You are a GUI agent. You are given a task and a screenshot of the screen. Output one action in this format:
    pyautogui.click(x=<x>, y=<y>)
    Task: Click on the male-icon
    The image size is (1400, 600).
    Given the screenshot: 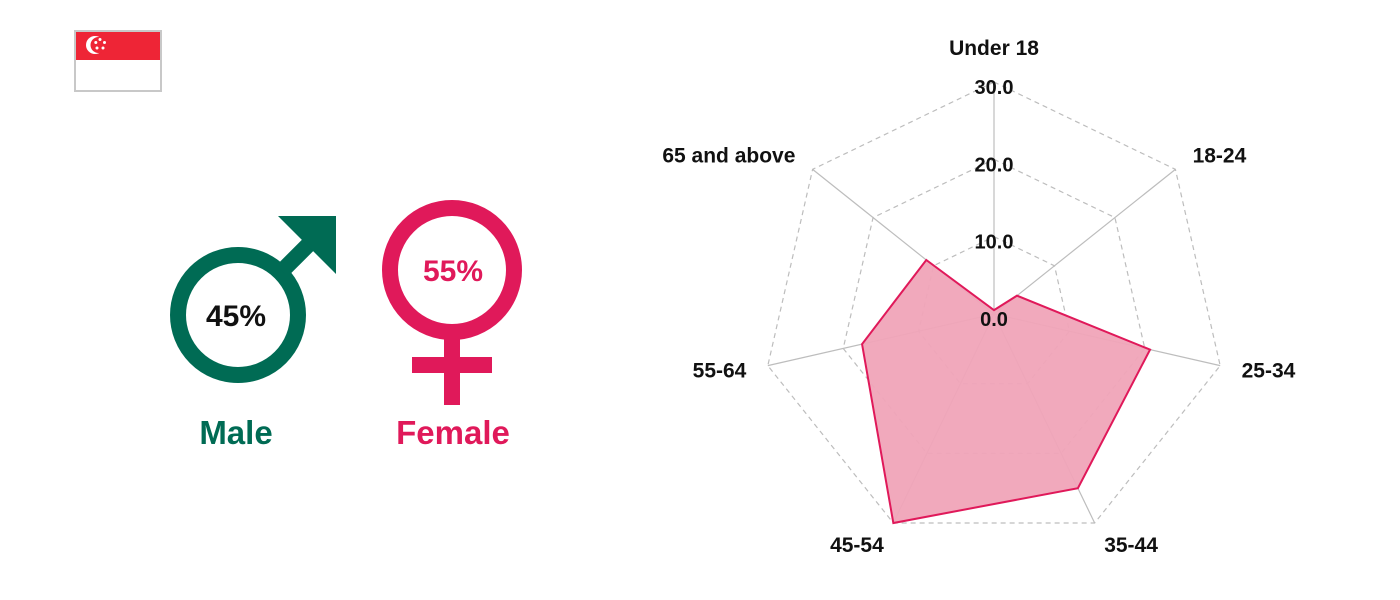 What is the action you would take?
    pyautogui.click(x=253, y=299)
    